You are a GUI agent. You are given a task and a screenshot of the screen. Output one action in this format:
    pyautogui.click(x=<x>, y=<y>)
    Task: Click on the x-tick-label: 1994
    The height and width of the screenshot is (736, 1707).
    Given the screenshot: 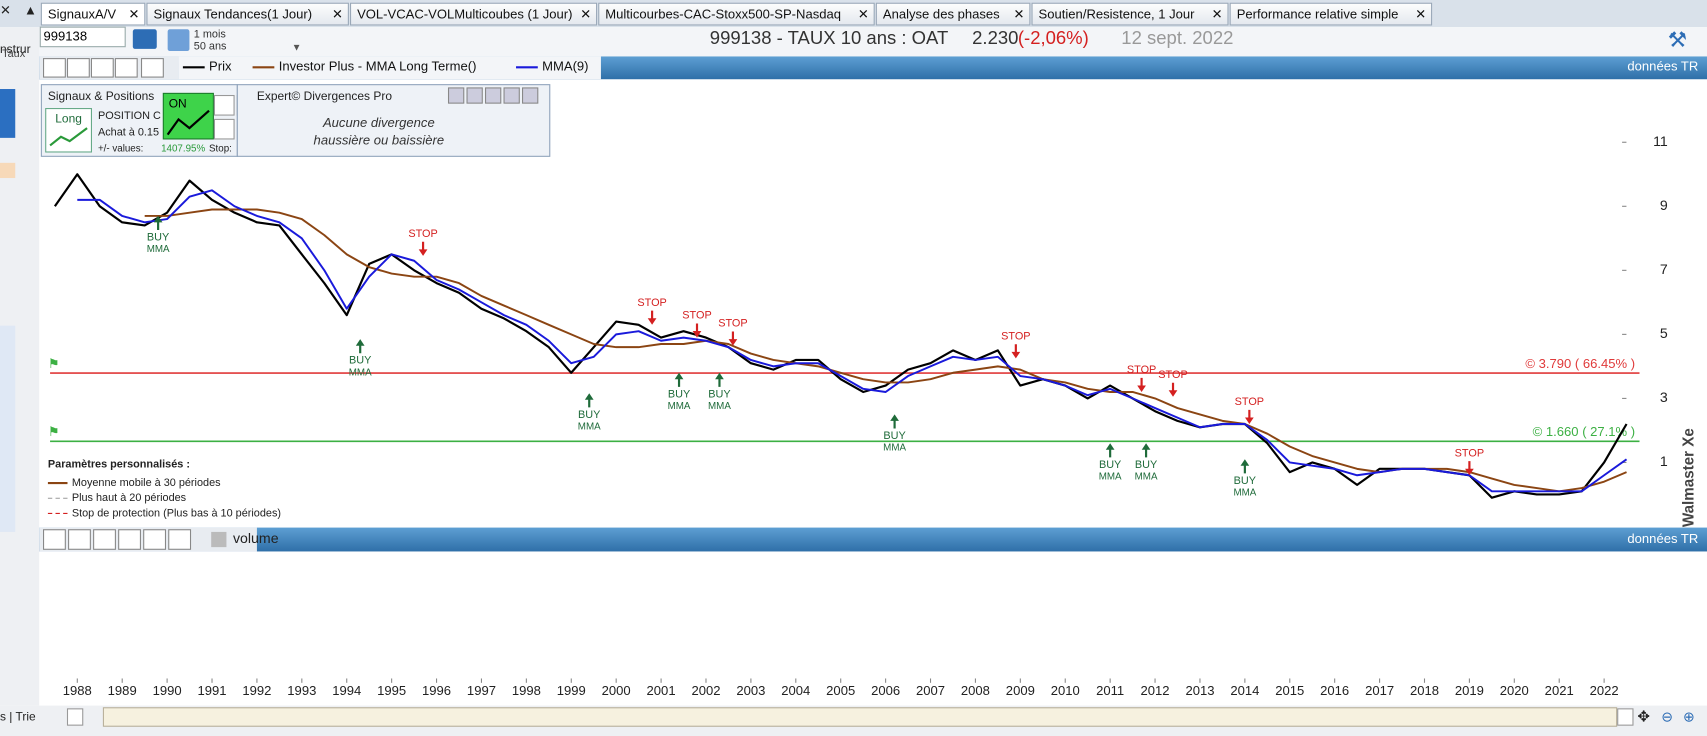 What is the action you would take?
    pyautogui.click(x=346, y=690)
    